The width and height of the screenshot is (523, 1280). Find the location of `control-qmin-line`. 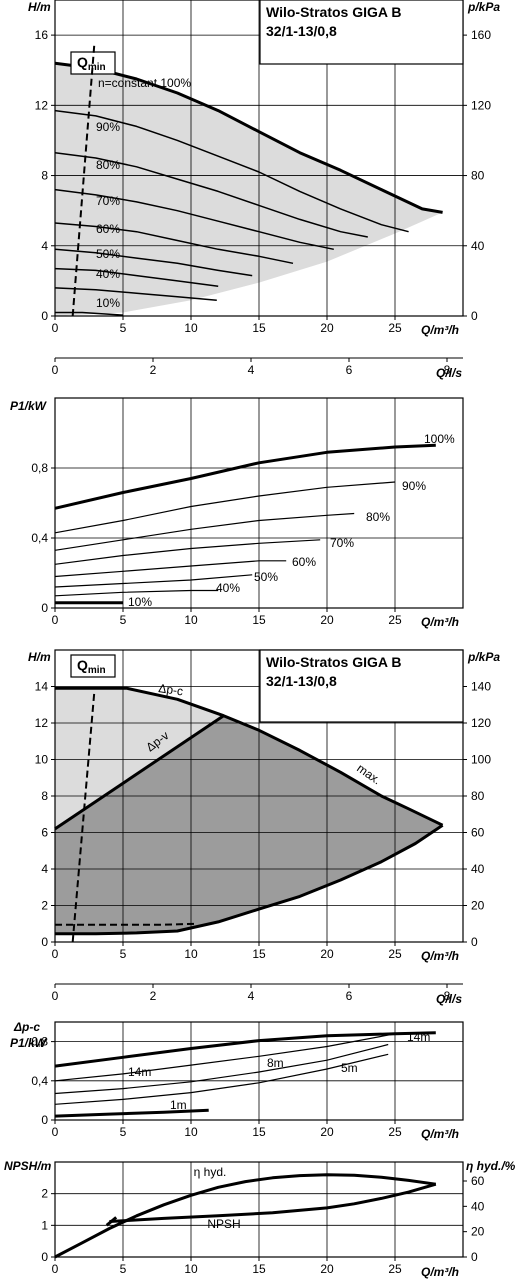

control-qmin-line is located at coordinates (83, 816).